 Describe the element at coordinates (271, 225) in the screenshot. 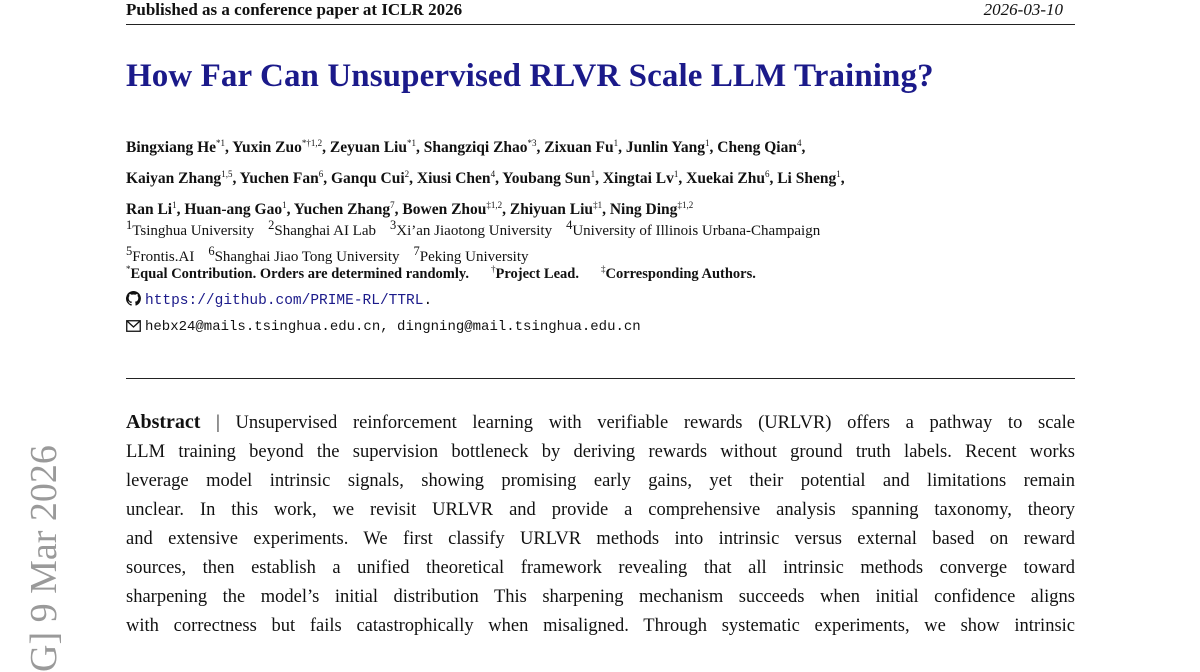

I see `affiliation-number: 2` at that location.